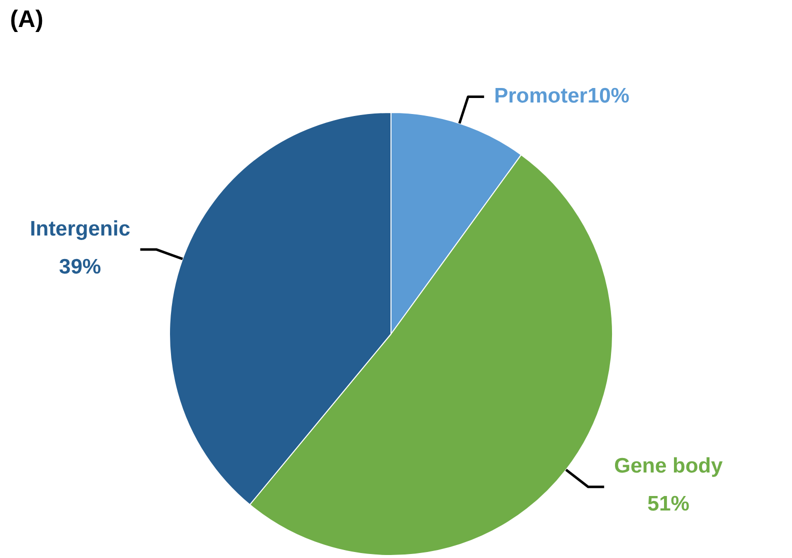 The width and height of the screenshot is (792, 558). I want to click on data-label: 51%, so click(668, 504).